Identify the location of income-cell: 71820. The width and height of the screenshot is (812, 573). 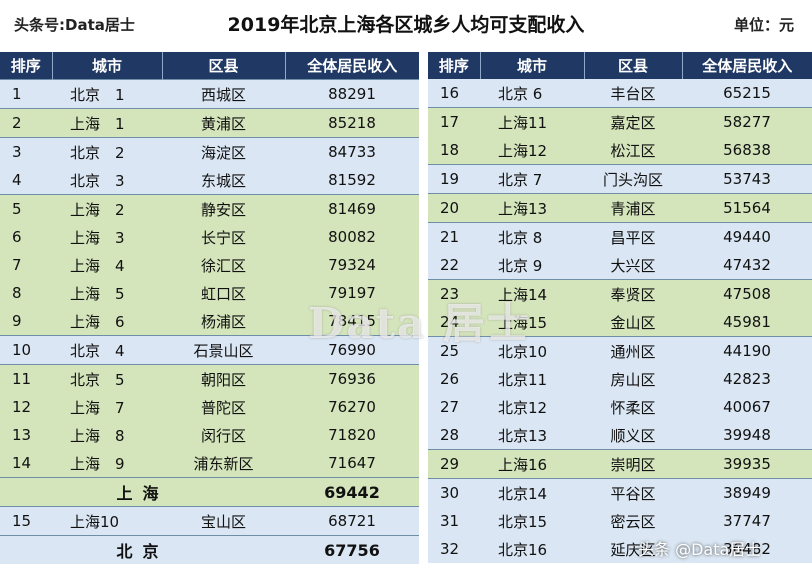
(352, 435).